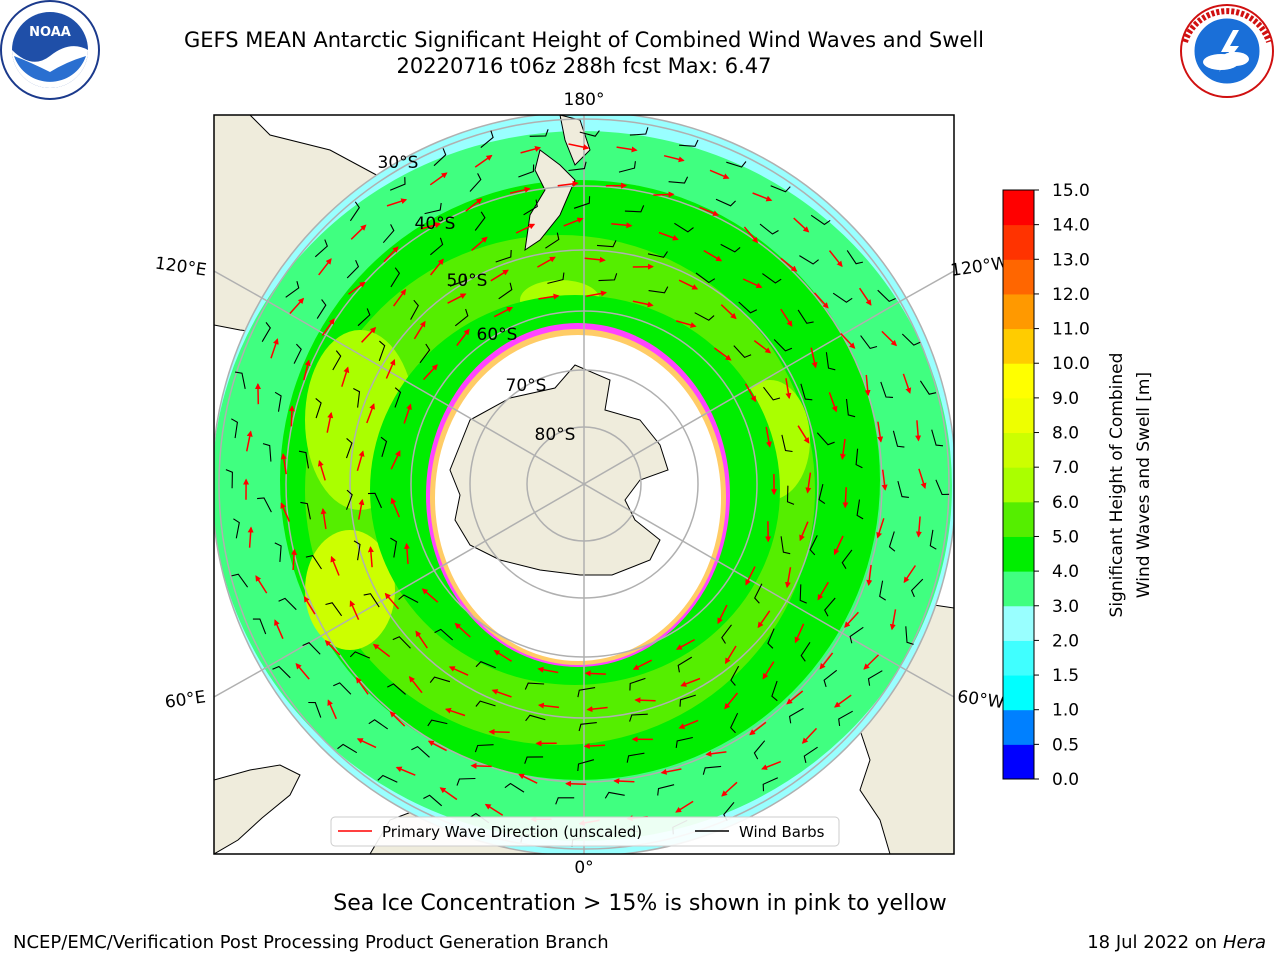 This screenshot has height=960, width=1280. What do you see at coordinates (1065, 572) in the screenshot?
I see `colorbar-tick-label: 4.0` at bounding box center [1065, 572].